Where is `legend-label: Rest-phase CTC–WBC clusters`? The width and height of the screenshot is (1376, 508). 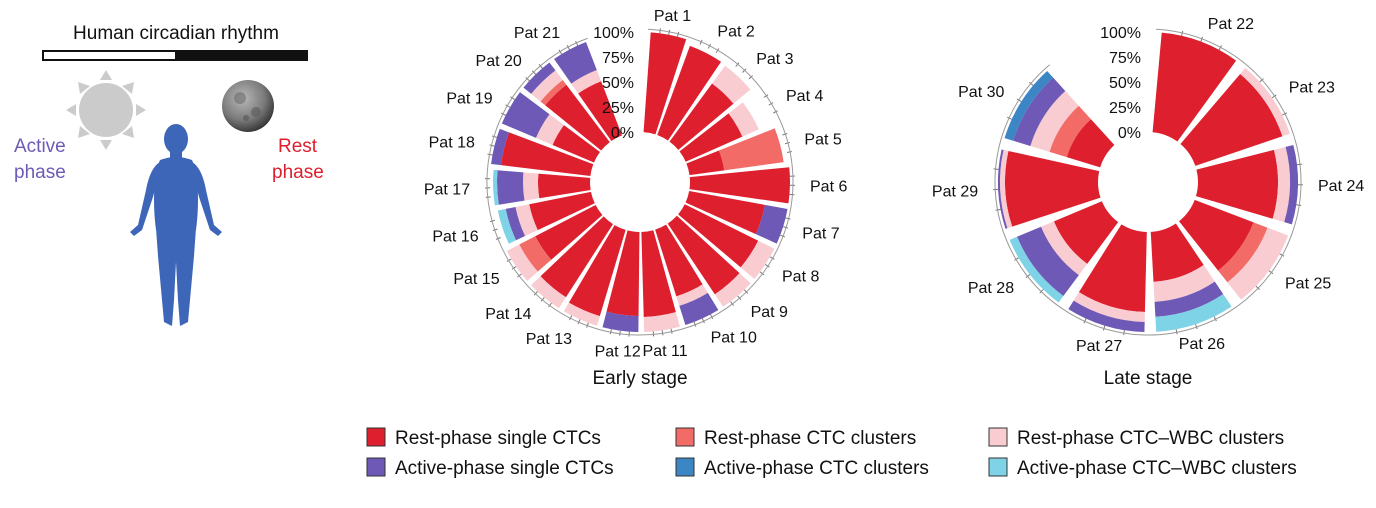
legend-label: Rest-phase CTC–WBC clusters is located at coordinates (1150, 438).